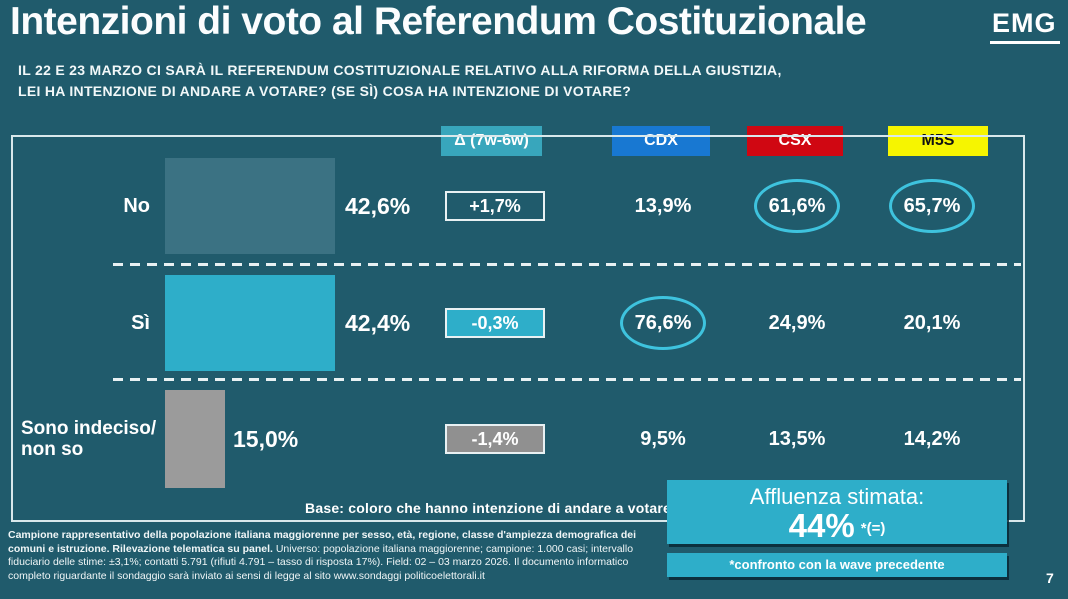 This screenshot has height=599, width=1068. I want to click on cell-indeciso-cdx: 9,5%, so click(663, 439).